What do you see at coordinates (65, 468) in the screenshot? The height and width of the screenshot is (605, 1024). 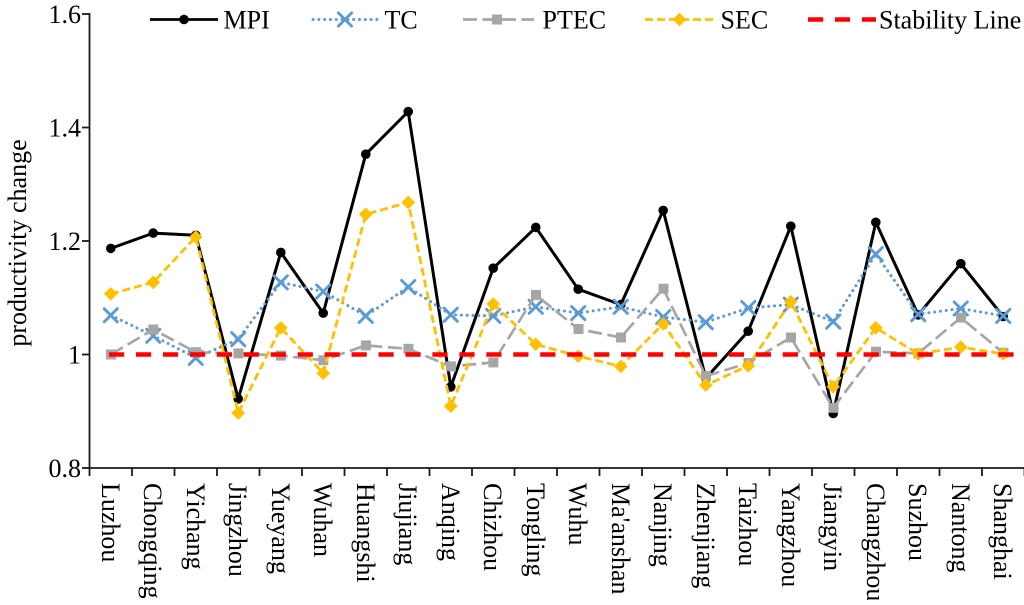 I see `svg-text: 0.8` at bounding box center [65, 468].